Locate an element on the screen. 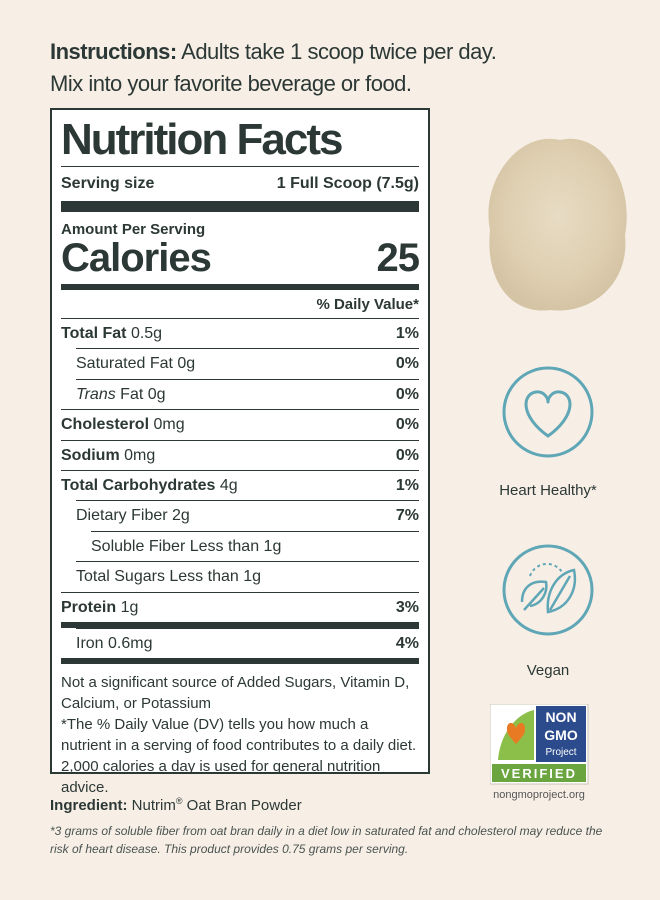  calories: Calories 25 is located at coordinates (240, 260).